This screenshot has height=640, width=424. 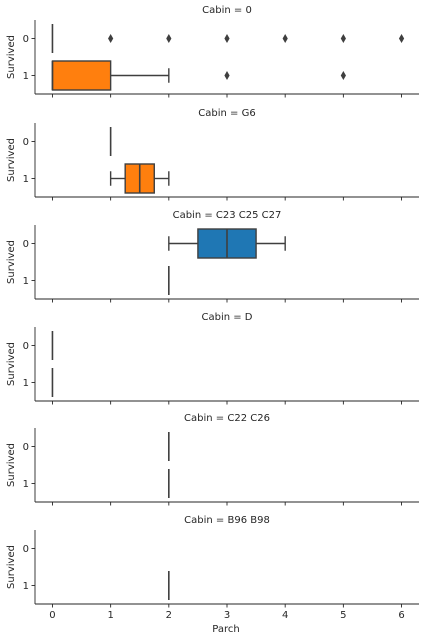 I want to click on x-axis-label: Parch, so click(x=225, y=629).